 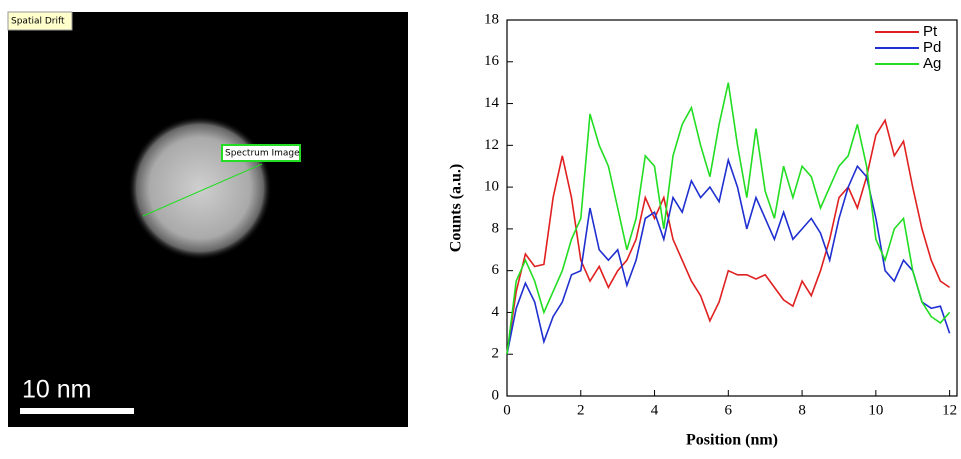 What do you see at coordinates (491, 19) in the screenshot?
I see `y-tick-label: 18` at bounding box center [491, 19].